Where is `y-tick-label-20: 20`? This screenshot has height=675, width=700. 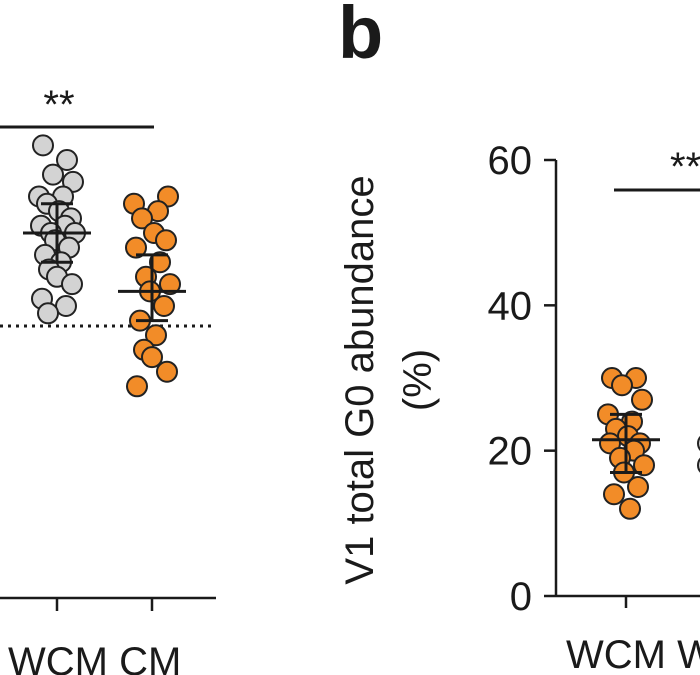 y-tick-label-20: 20 is located at coordinates (510, 452).